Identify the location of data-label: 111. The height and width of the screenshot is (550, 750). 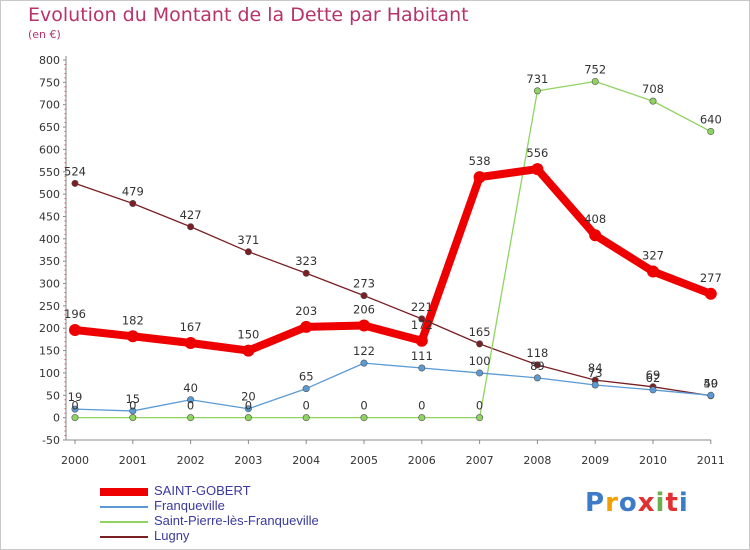
(422, 356).